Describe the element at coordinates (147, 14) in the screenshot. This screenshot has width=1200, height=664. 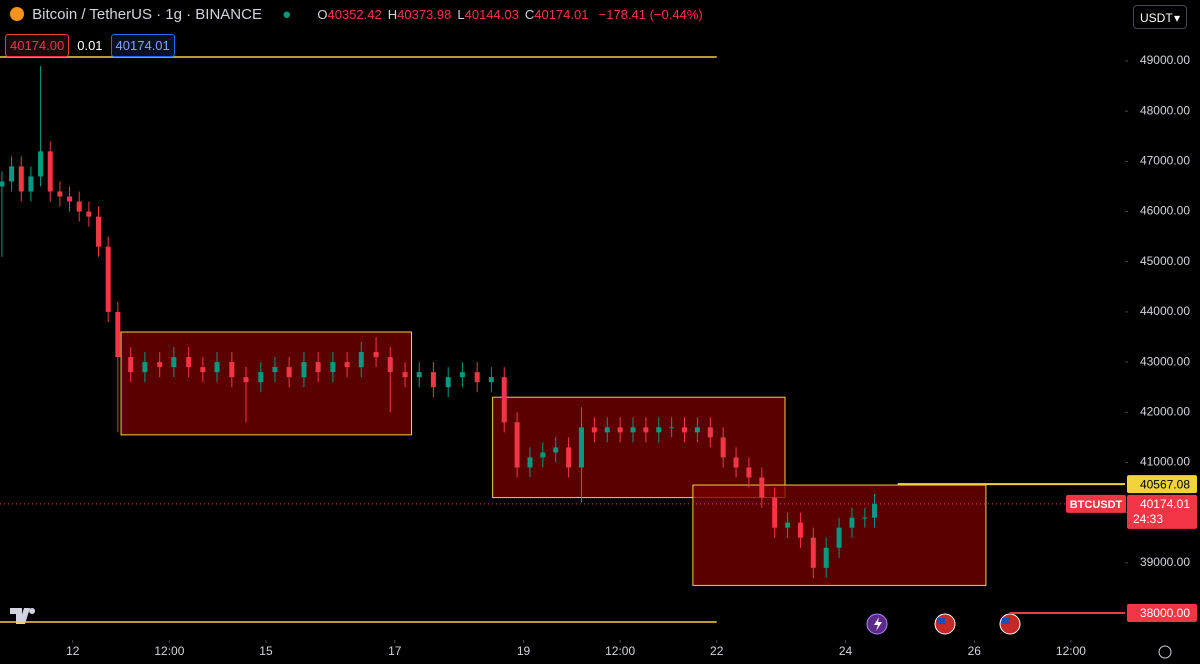
I see `symbol: Bitcoin / TetherUS · 1g · BINANCE` at that location.